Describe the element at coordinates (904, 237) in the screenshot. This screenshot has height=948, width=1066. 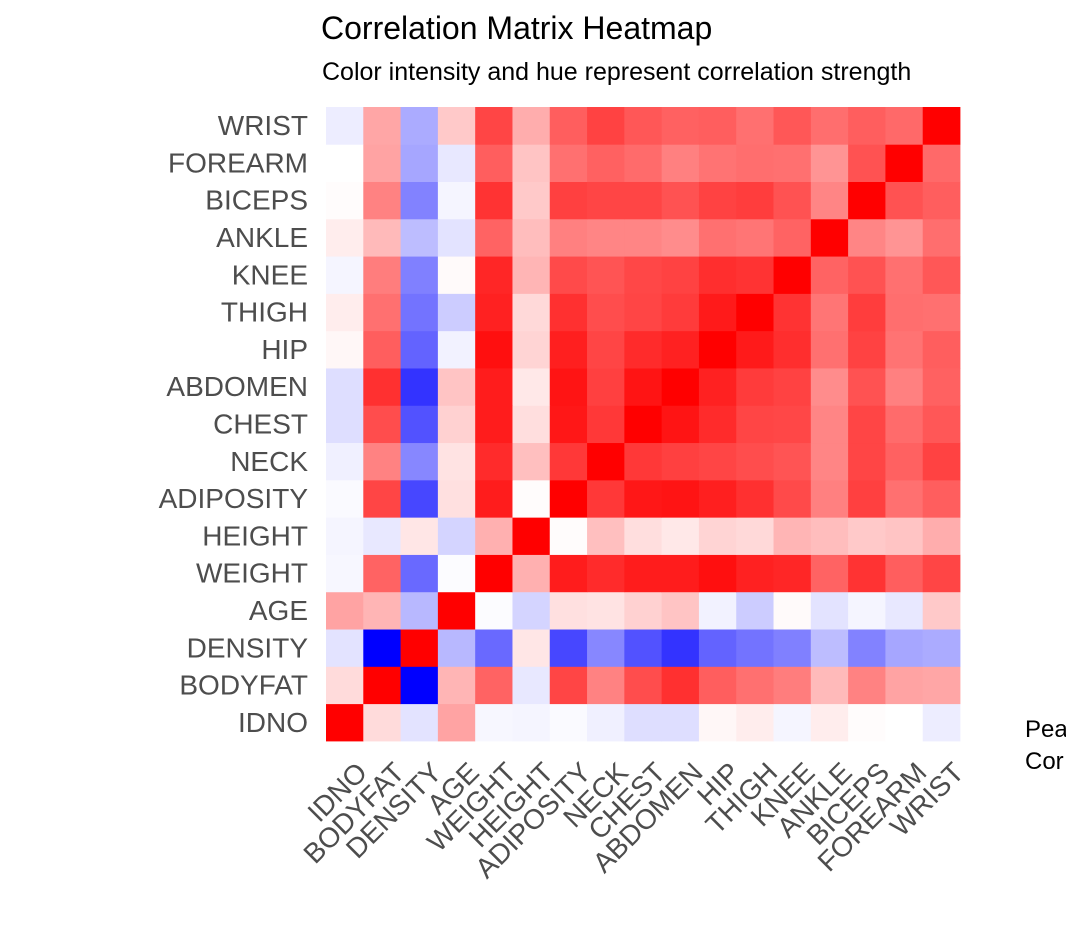
I see `heatmap-cell-ankle-forearm` at that location.